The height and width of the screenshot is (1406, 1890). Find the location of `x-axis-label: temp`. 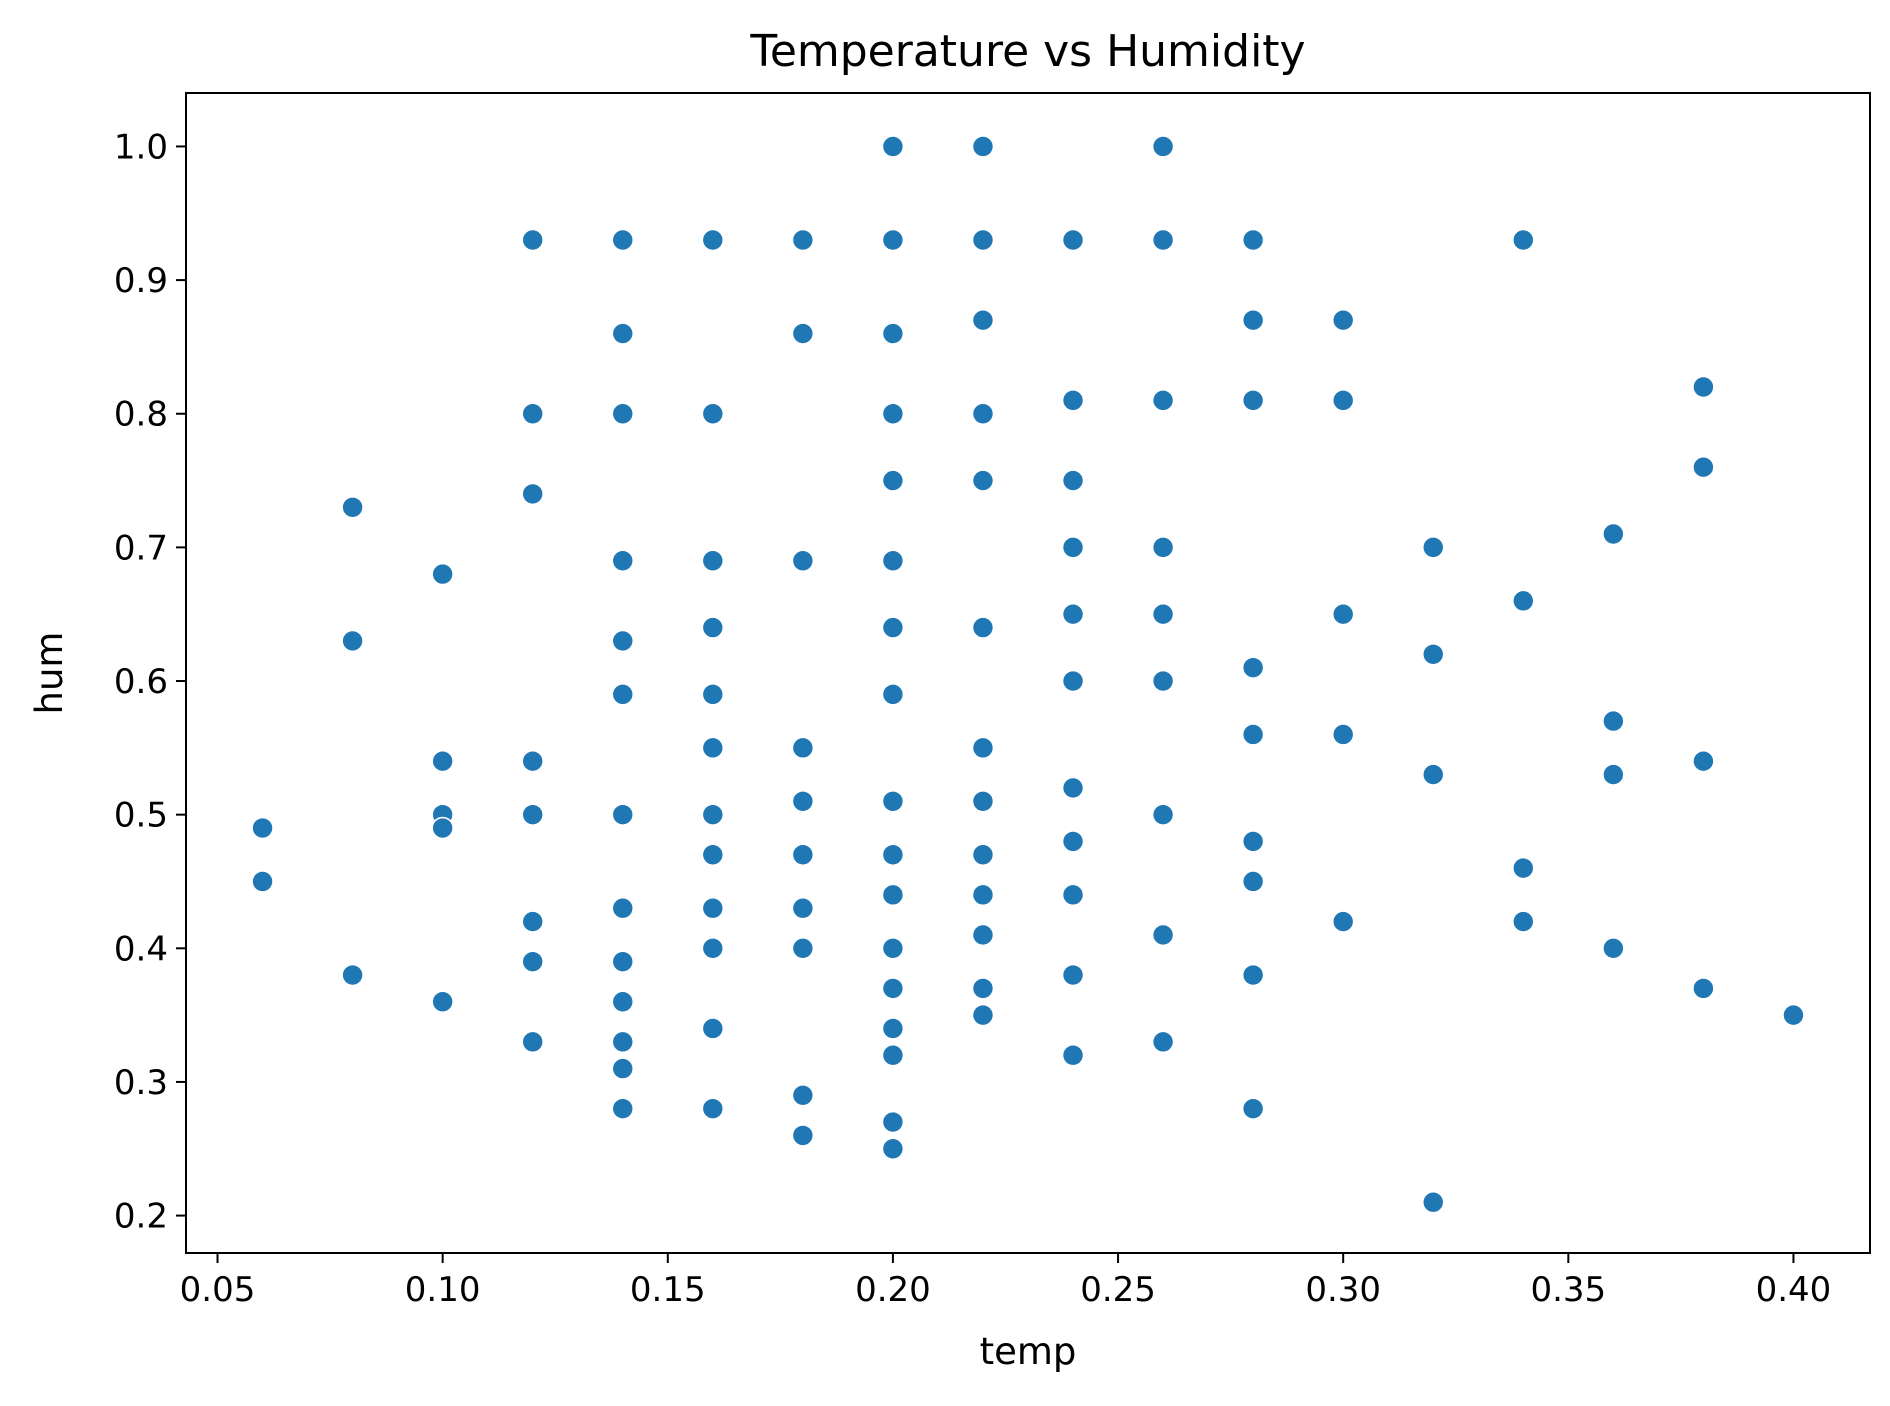

x-axis-label: temp is located at coordinates (1028, 1351).